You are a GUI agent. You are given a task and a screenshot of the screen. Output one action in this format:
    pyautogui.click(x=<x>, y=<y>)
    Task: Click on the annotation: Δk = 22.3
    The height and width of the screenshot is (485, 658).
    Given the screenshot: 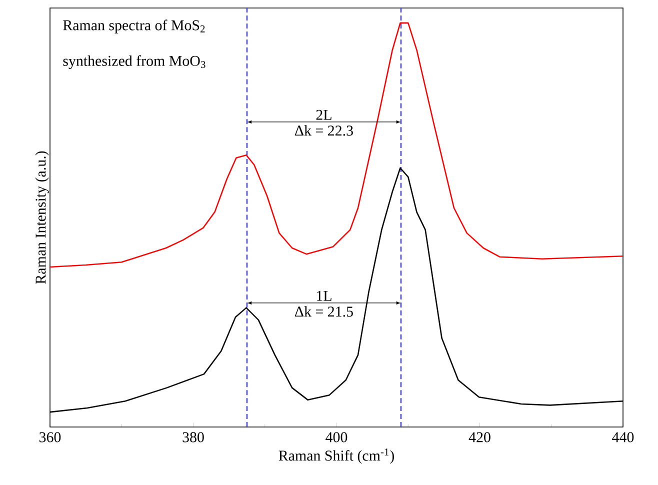 What is the action you would take?
    pyautogui.click(x=323, y=130)
    